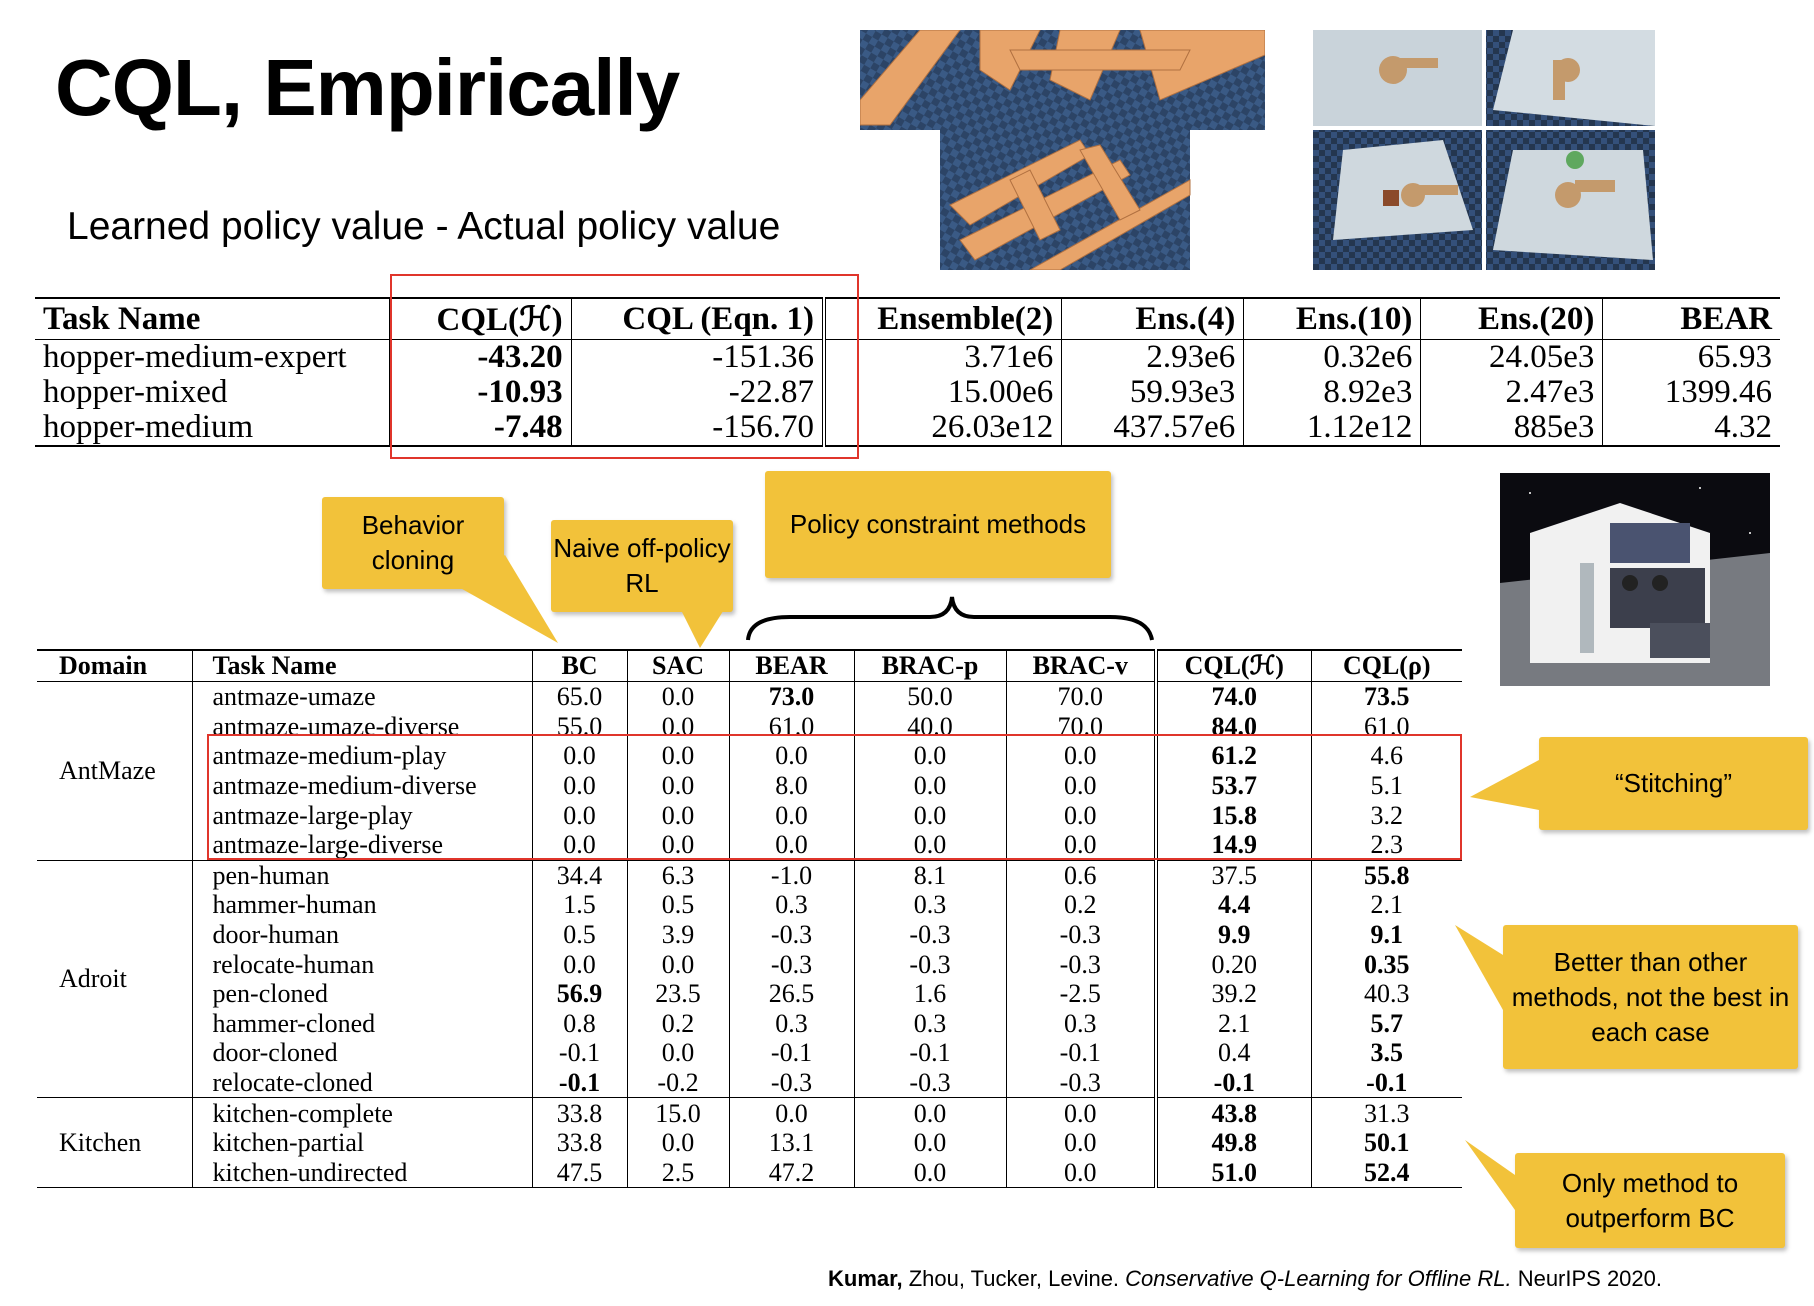 Image resolution: width=1814 pixels, height=1306 pixels. I want to click on value-cell: 52.4, so click(1386, 1173).